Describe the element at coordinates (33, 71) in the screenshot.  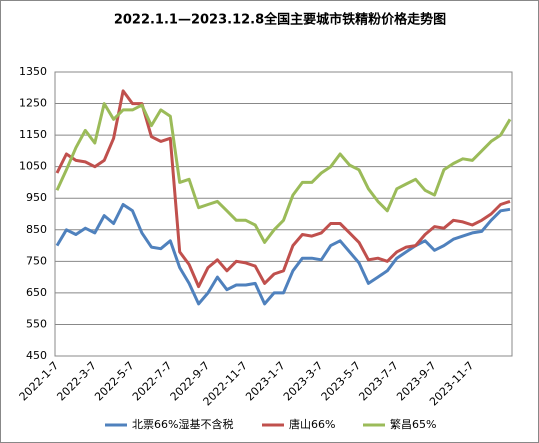
I see `y-tick-label: 1350` at that location.